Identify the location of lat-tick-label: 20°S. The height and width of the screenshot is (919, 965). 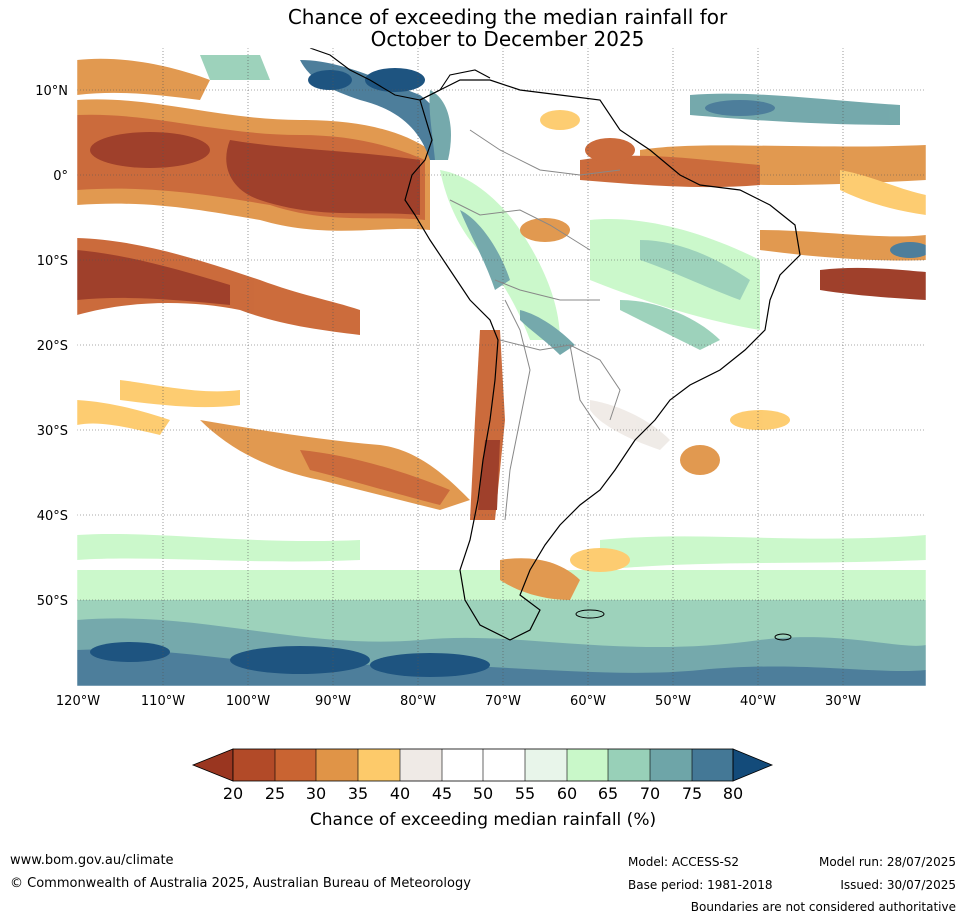
(52, 346).